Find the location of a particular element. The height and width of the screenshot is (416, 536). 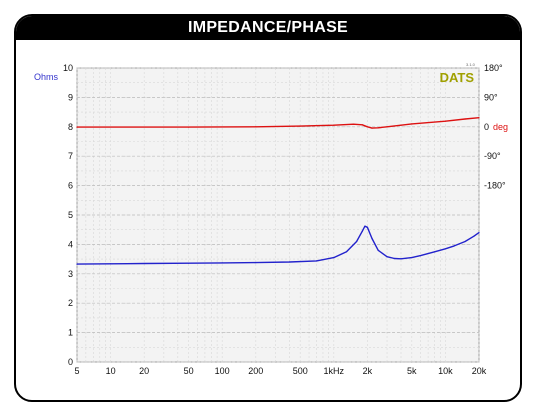

x-tick-label: 5 is located at coordinates (76, 371).